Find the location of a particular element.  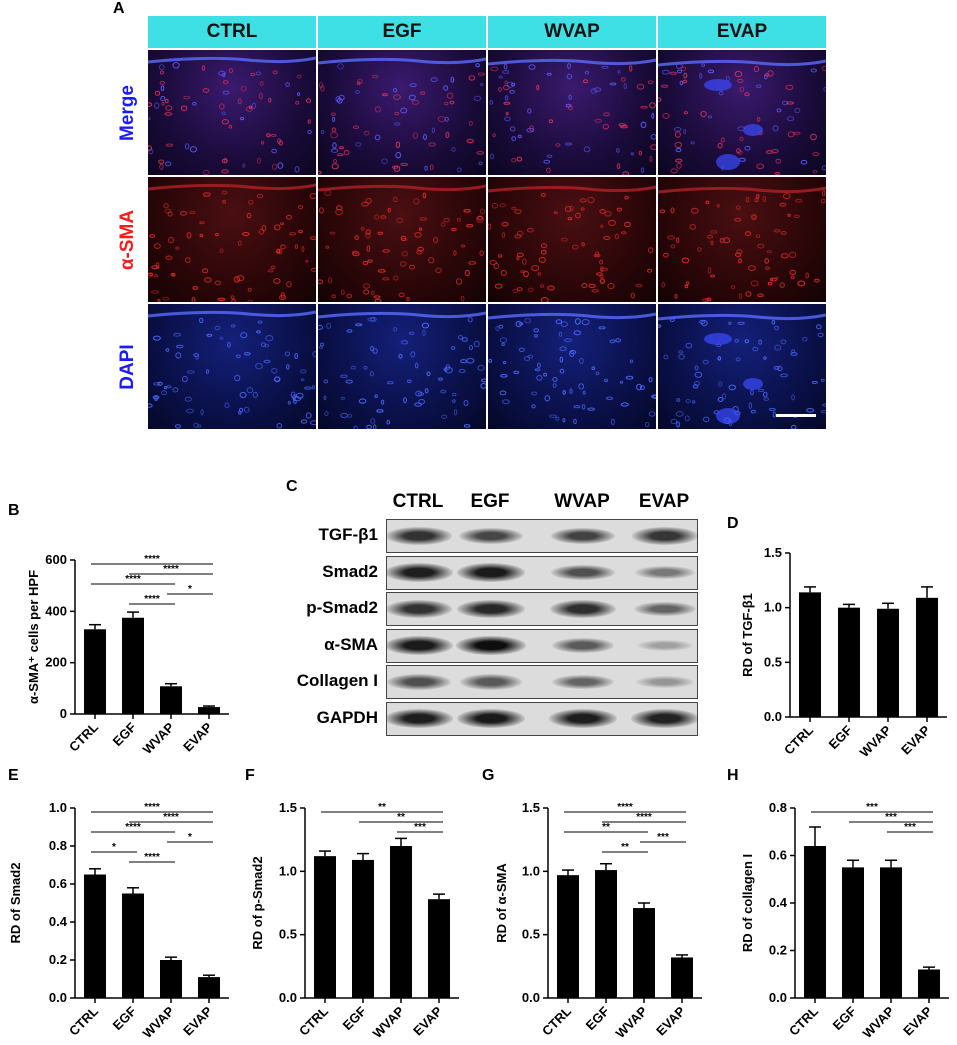

blot-row-label: TGF-β1 is located at coordinates (348, 534).